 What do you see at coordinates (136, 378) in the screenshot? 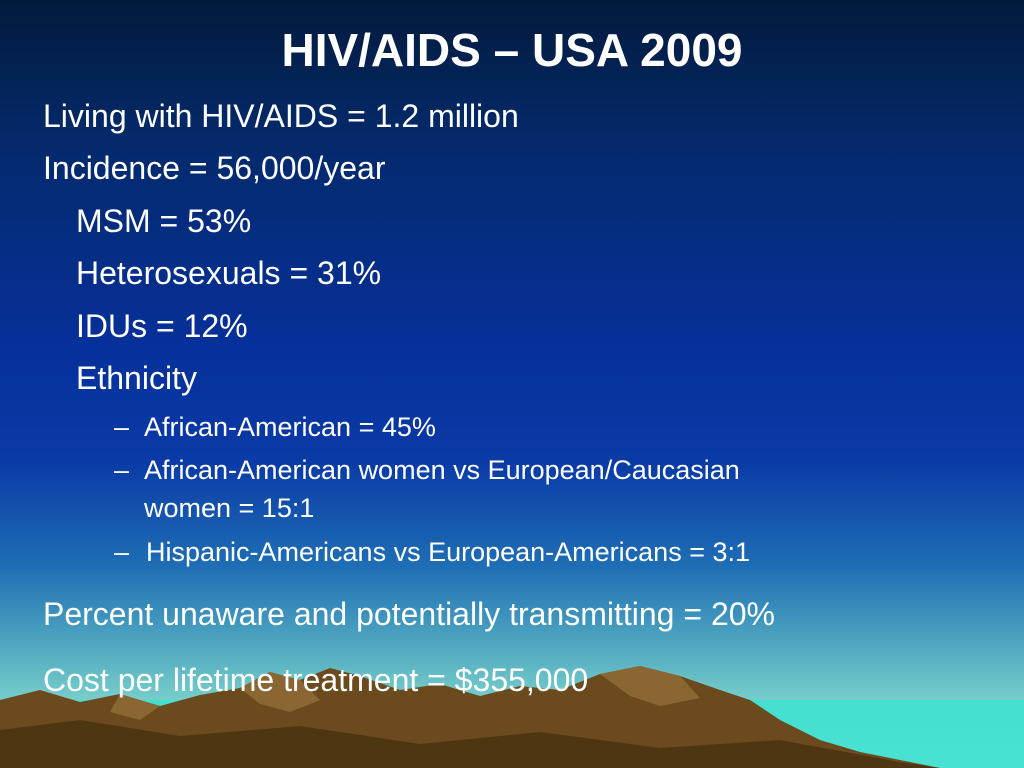
I see `ethnicity-heading: Ethnicity` at bounding box center [136, 378].